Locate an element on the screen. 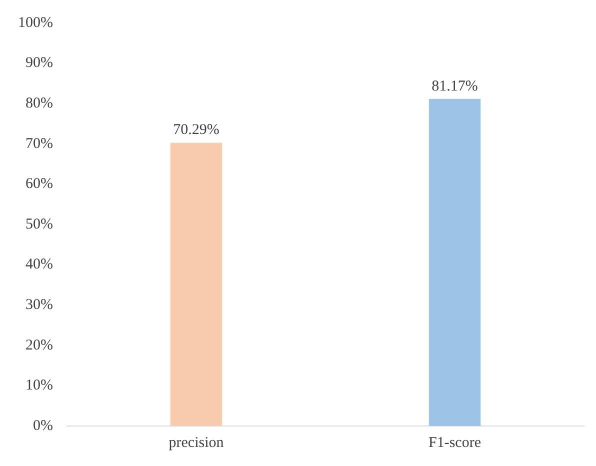 The height and width of the screenshot is (466, 596). data-label: 70.29% is located at coordinates (196, 130).